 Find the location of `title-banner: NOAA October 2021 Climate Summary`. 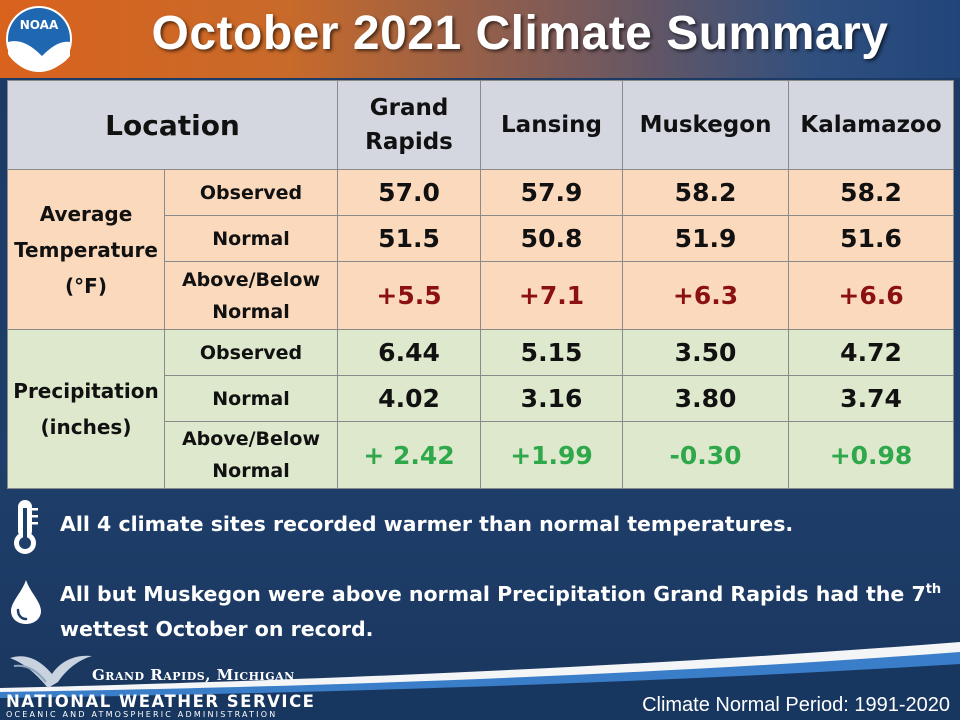

title-banner: NOAA October 2021 Climate Summary is located at coordinates (480, 39).